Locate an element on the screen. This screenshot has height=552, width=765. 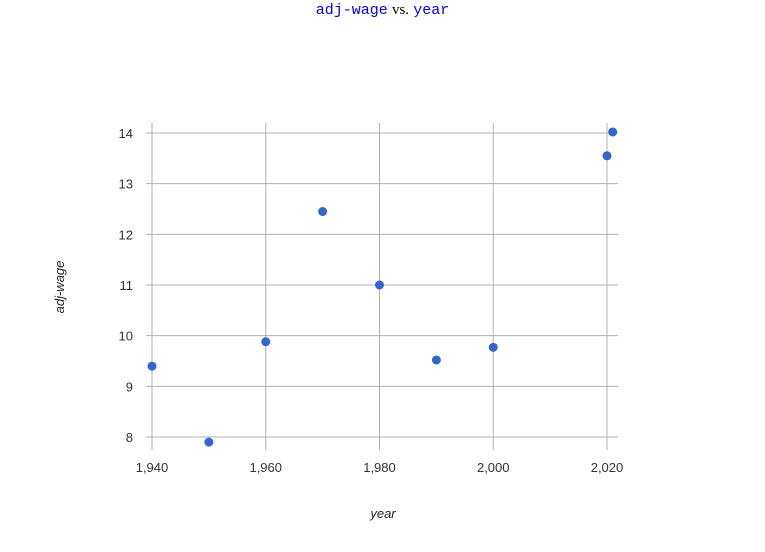
y-tick-label: 13 is located at coordinates (126, 184).